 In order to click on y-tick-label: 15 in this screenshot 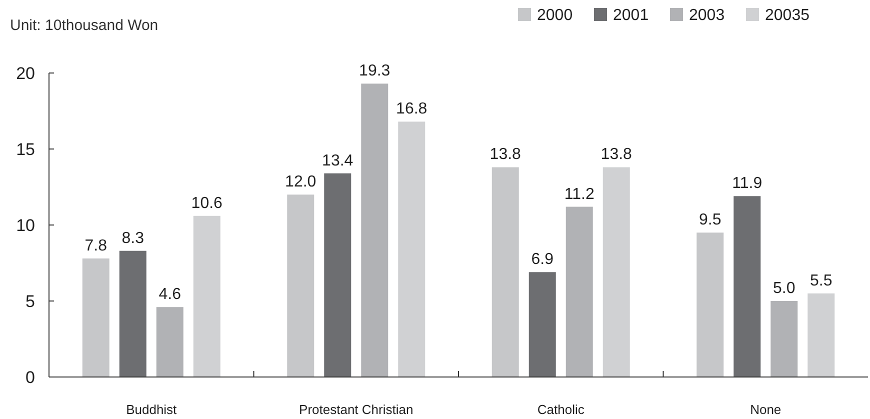, I will do `click(25, 149)`.